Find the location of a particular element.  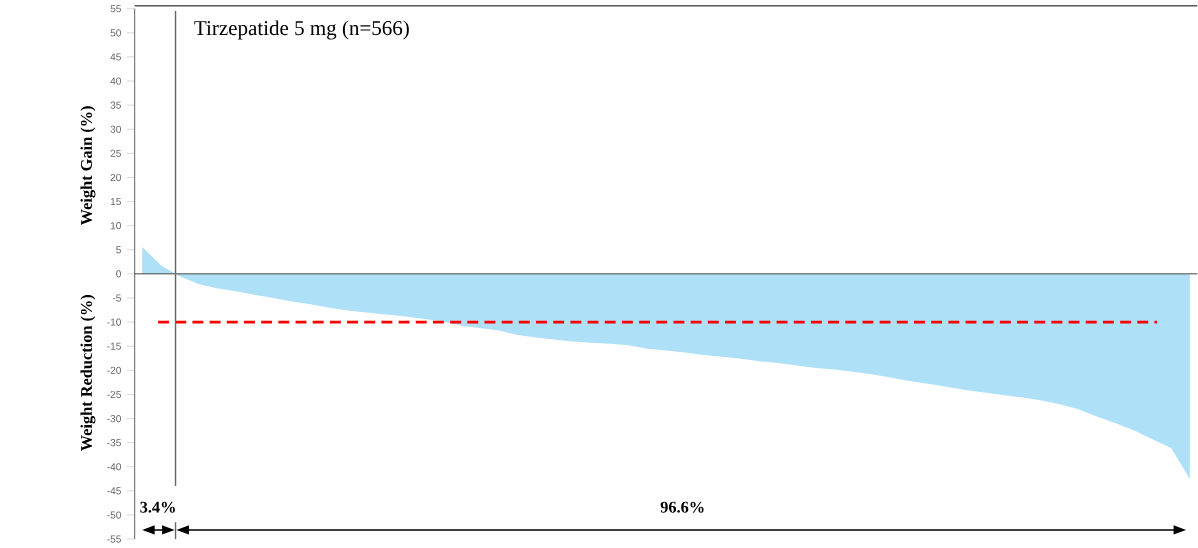

y-tick-label: 30 is located at coordinates (115, 129).